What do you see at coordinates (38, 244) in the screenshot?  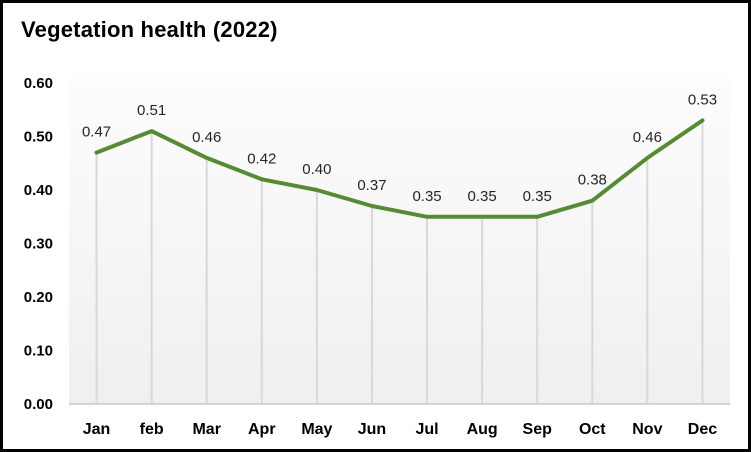 I see `y-tick-label: 0.30` at bounding box center [38, 244].